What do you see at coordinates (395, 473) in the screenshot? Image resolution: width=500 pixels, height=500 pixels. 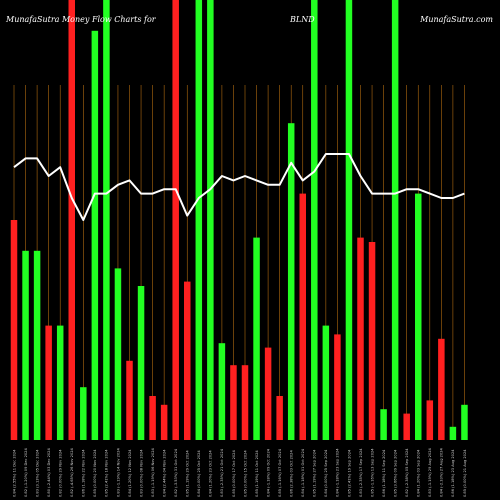 I see `x-tick-label: 0.85 (3.66%) 09 Sep 2024` at bounding box center [395, 473].